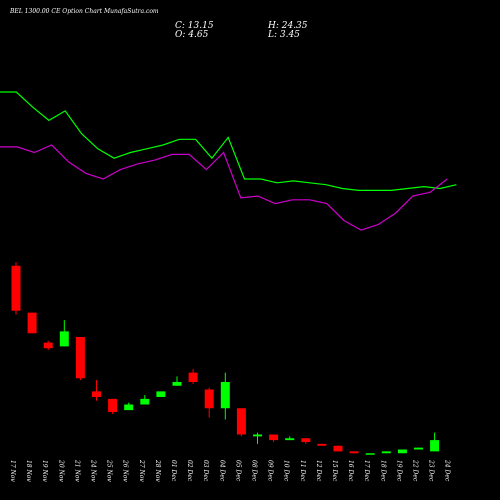 This screenshot has width=500, height=500. Describe the element at coordinates (194, 26) in the screenshot. I see `close-price: C: 13.15` at that location.